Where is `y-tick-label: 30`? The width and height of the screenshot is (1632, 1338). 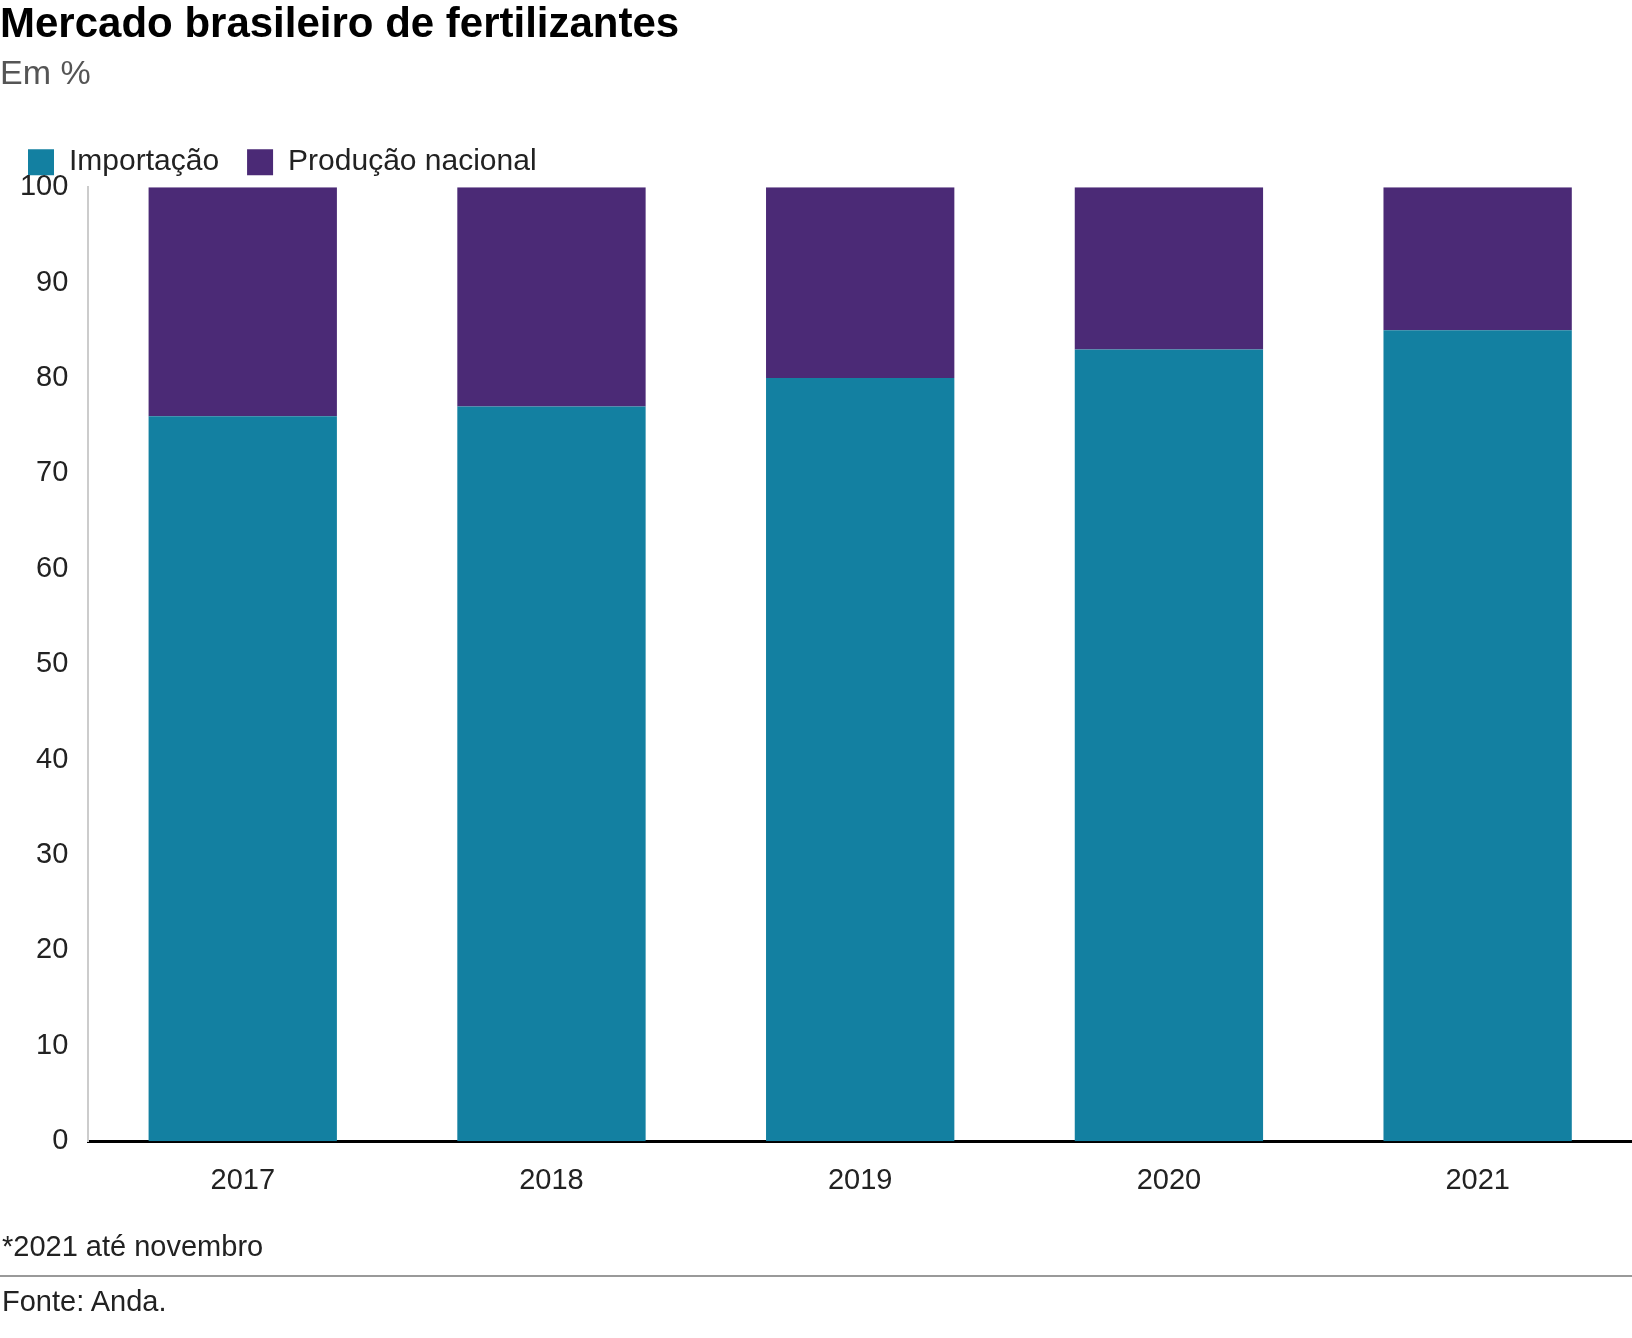
y-tick-label: 30 is located at coordinates (52, 853).